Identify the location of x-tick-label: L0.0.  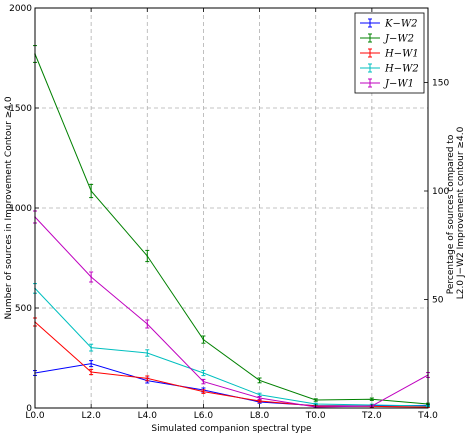
(35, 416).